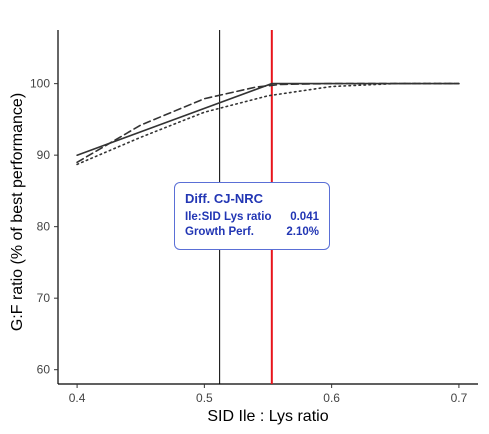 The image size is (489, 434). I want to click on y-tick-label: 100, so click(40, 84).